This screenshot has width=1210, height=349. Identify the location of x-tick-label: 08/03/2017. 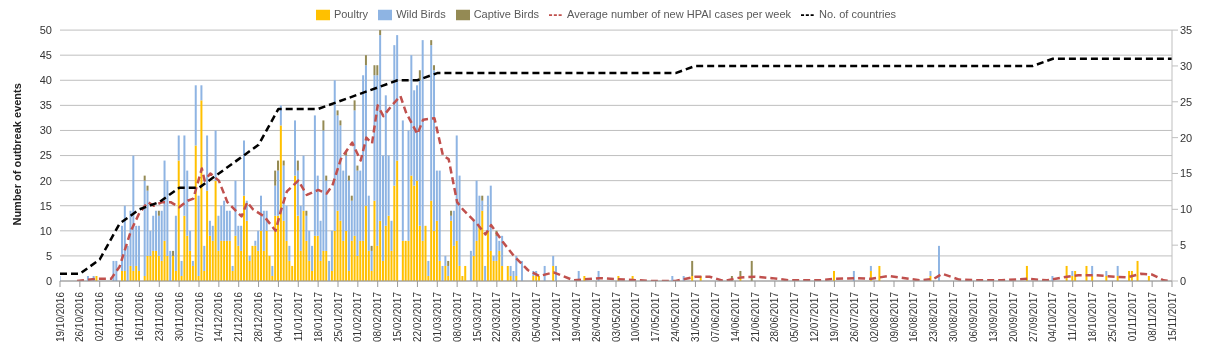
(457, 317).